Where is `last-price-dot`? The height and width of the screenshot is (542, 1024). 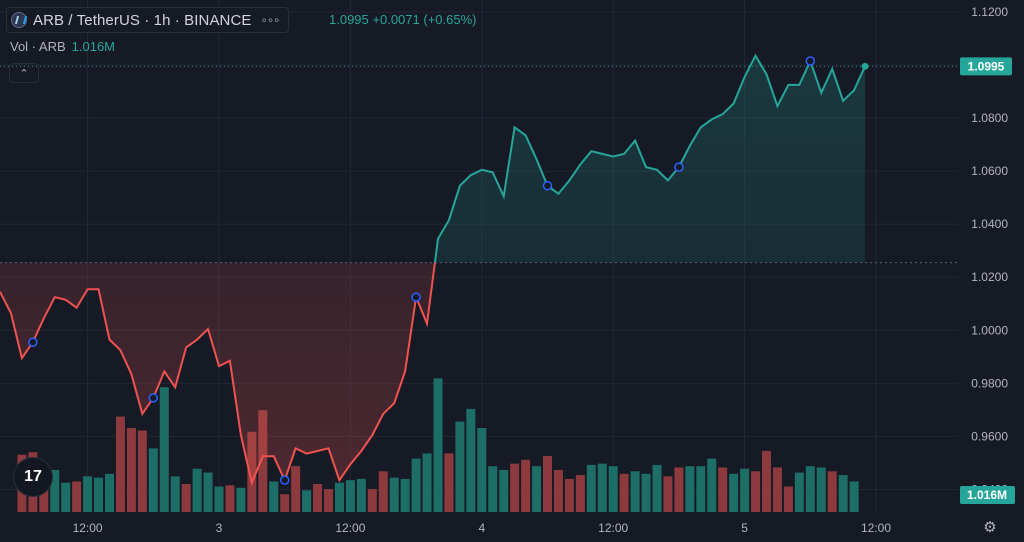 last-price-dot is located at coordinates (865, 66).